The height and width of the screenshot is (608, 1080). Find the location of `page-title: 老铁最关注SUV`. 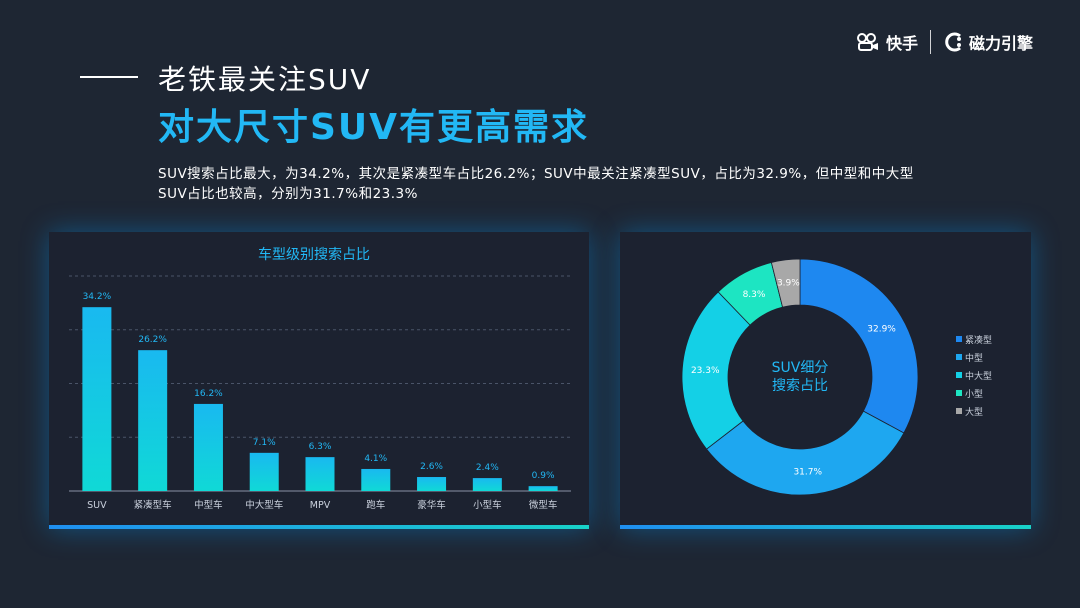

page-title: 老铁最关注SUV is located at coordinates (265, 79).